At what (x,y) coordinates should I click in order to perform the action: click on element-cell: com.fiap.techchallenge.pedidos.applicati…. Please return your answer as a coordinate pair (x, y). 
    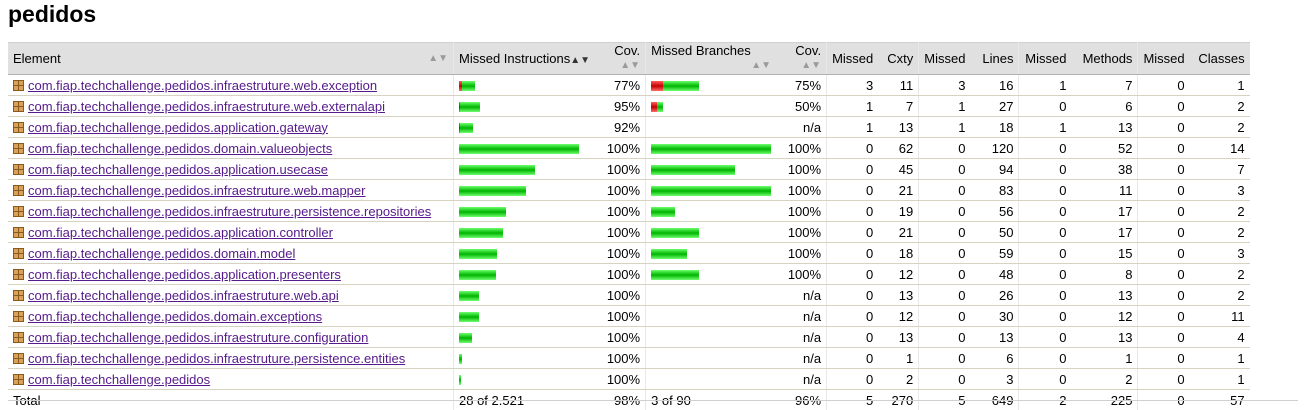
    Looking at the image, I should click on (231, 127).